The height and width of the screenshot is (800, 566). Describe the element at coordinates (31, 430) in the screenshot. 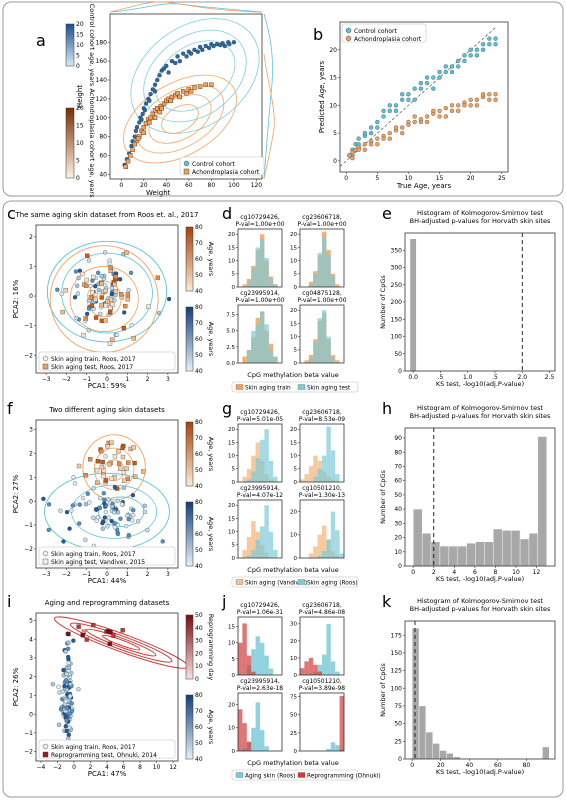

I see `panel-f-ytick-label: 3` at that location.